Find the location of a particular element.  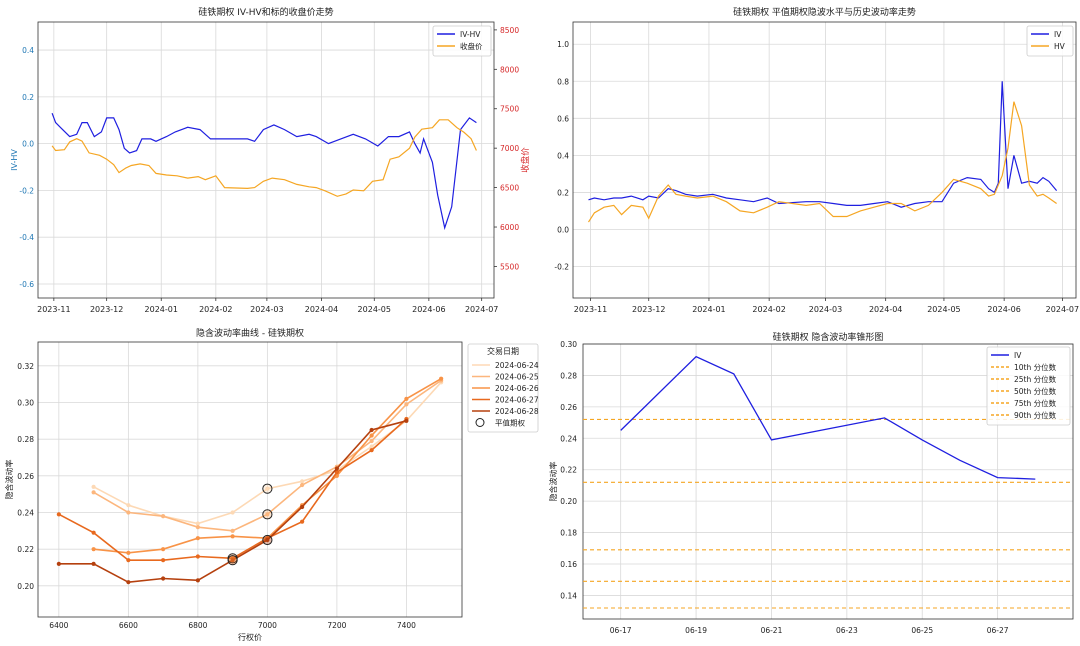

legend-label: 2024-06-28 is located at coordinates (517, 411).